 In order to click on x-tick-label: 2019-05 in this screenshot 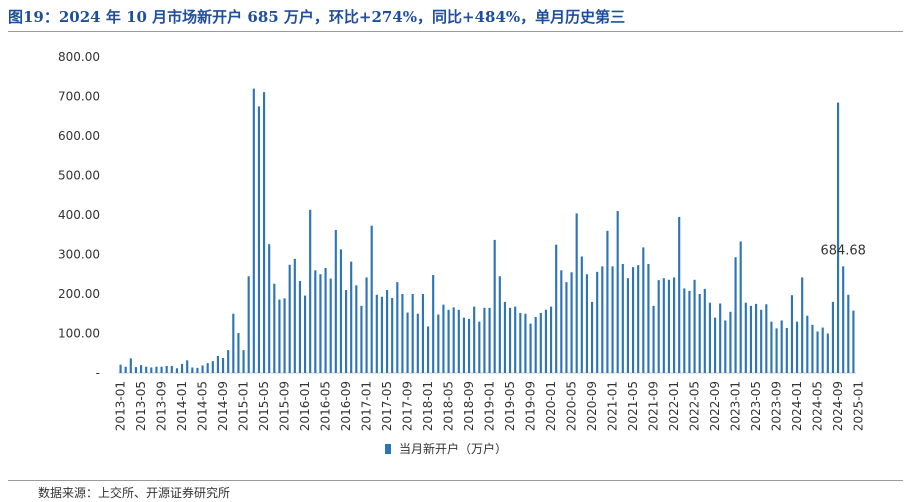, I will do `click(510, 406)`.